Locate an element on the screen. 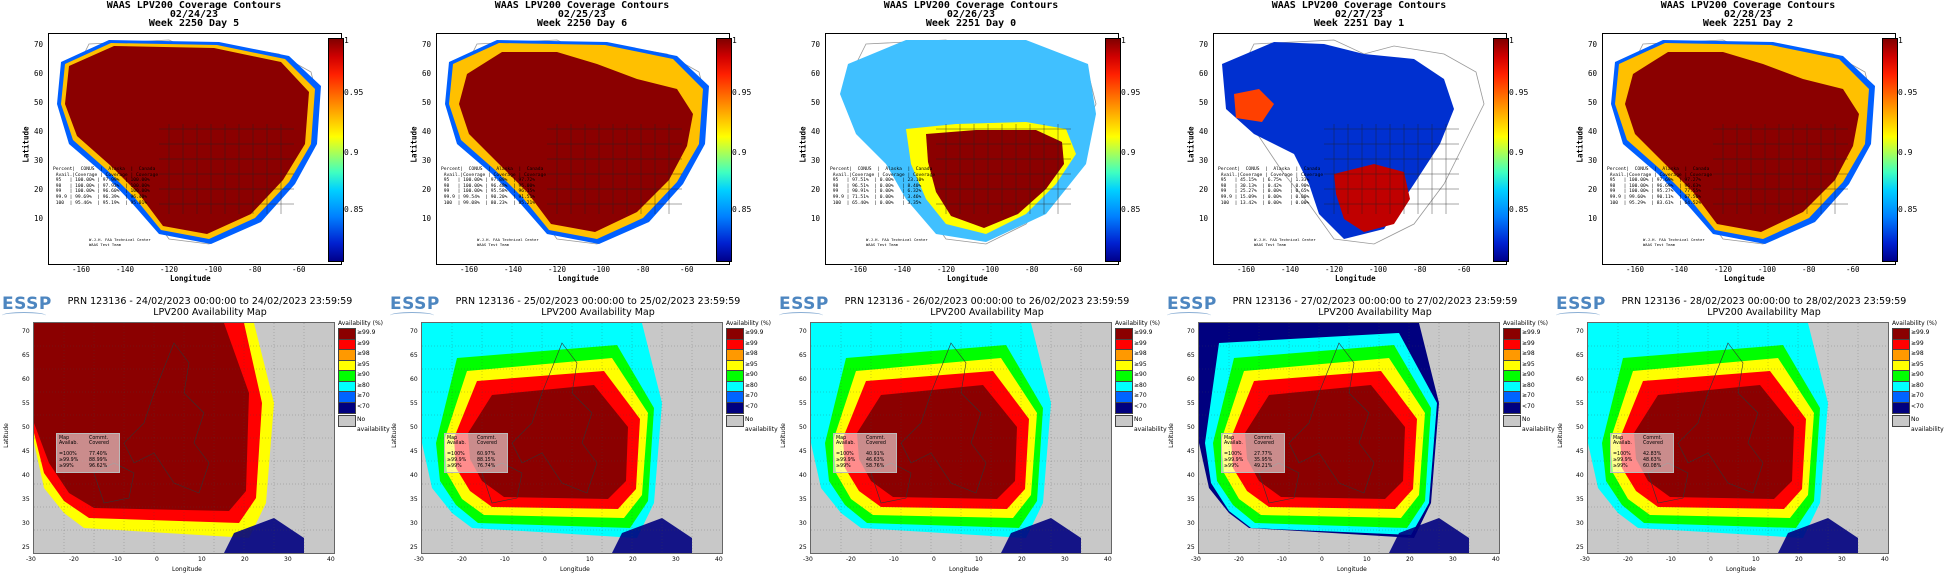 Image resolution: width=1944 pixels, height=584 pixels. stats-row: 99 | 100.00% | 95.27% | 77.55% is located at coordinates (1654, 192).